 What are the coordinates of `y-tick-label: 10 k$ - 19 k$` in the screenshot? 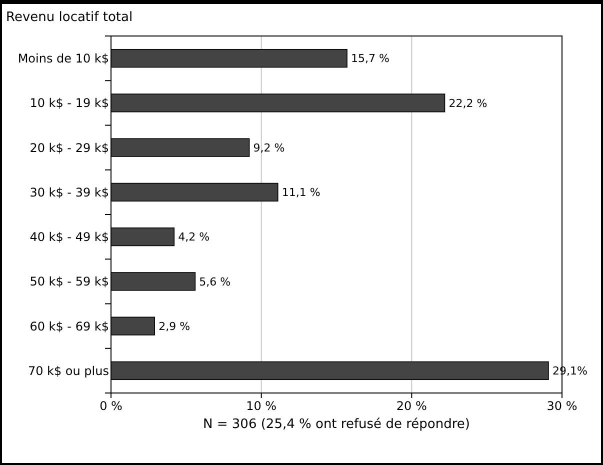 It's located at (69, 103).